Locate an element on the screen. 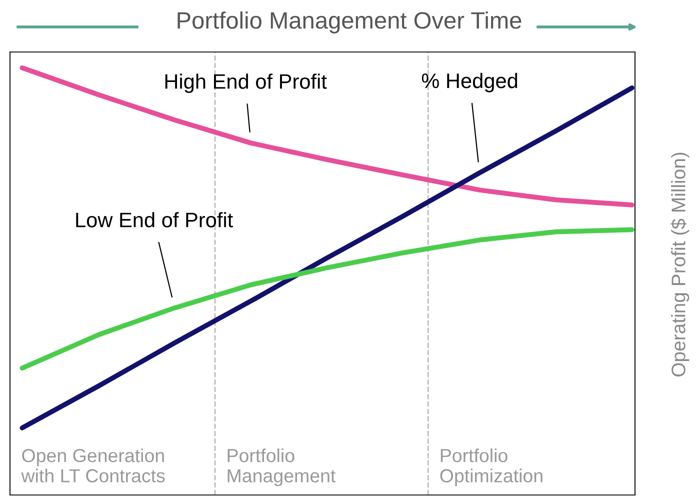 The image size is (698, 499). series-label: High End of Profit is located at coordinates (246, 83).